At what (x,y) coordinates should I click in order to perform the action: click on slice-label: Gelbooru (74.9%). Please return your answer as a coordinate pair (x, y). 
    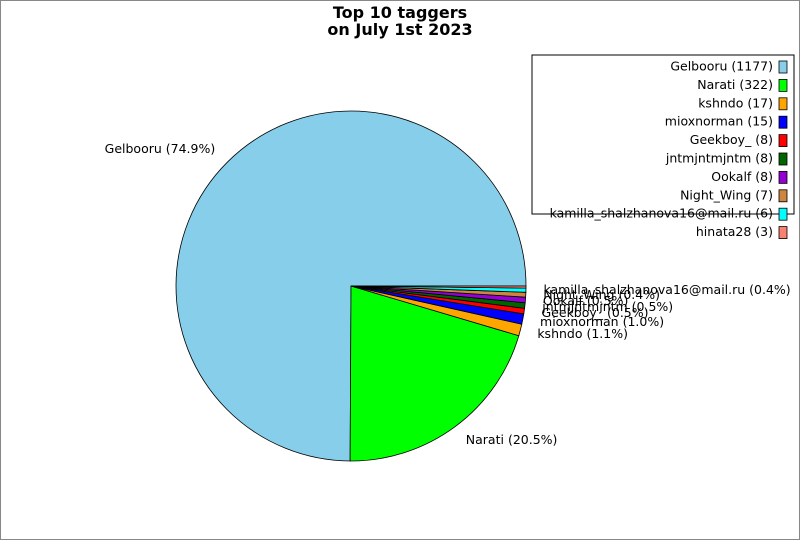
    Looking at the image, I should click on (160, 148).